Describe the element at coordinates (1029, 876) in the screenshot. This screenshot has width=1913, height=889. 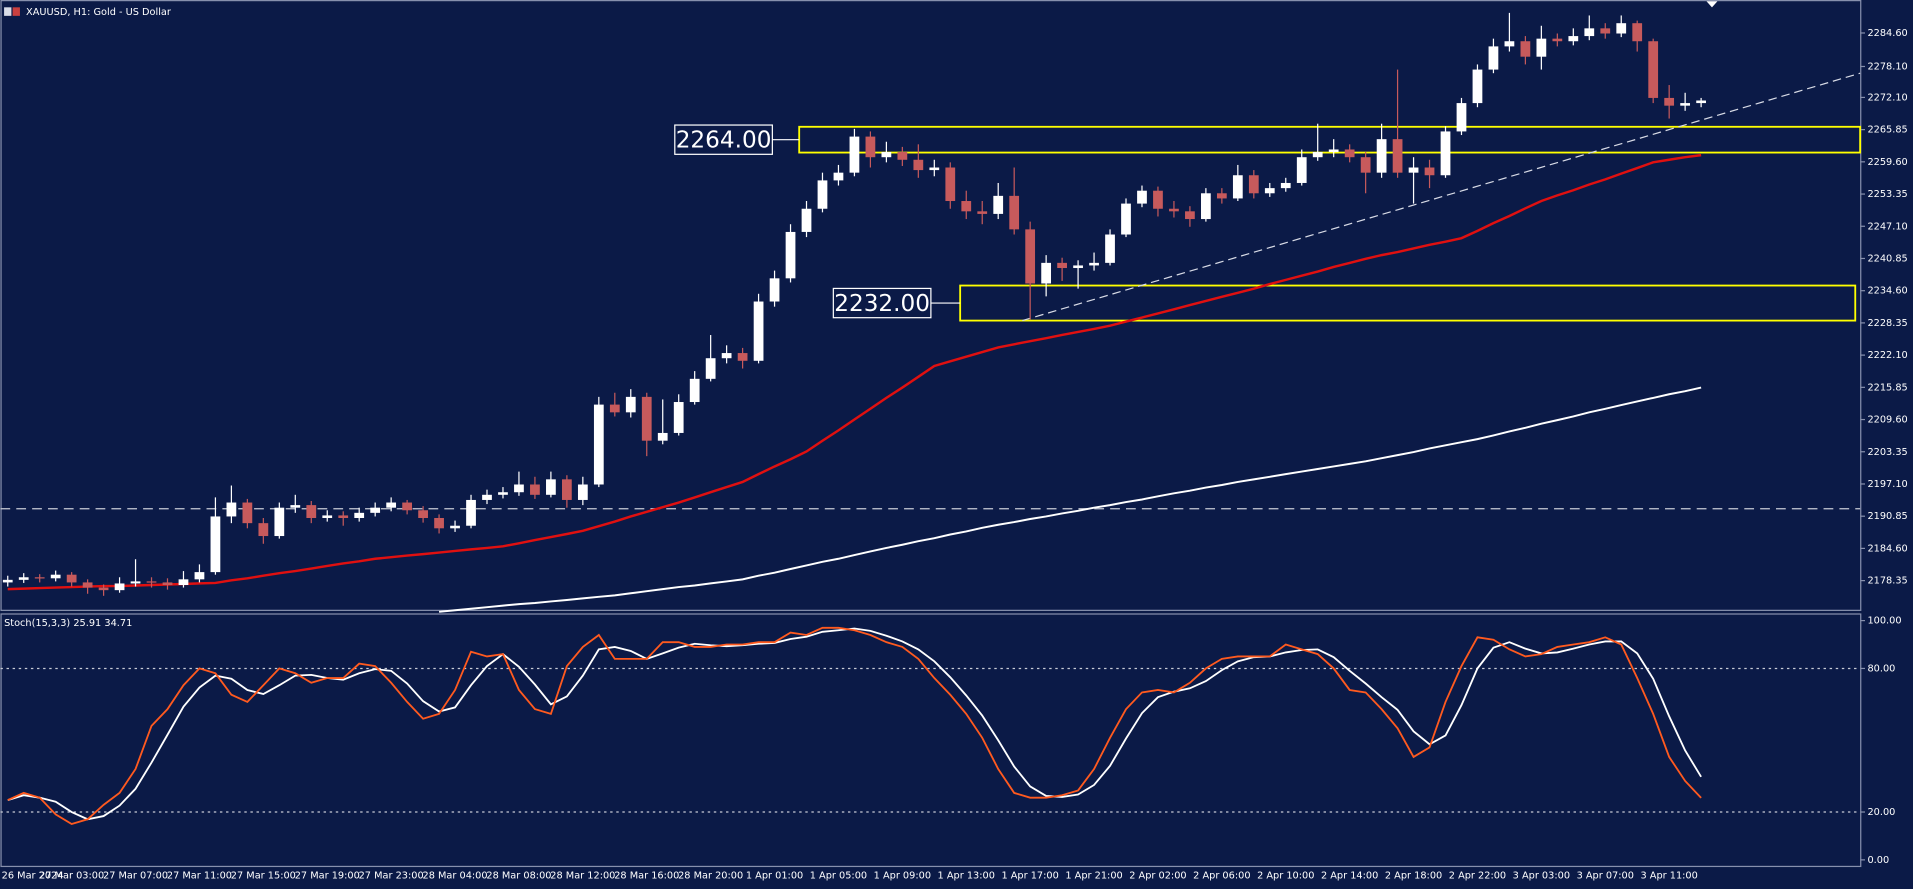
I see `x-tick-label: 1 Apr 17:00` at that location.